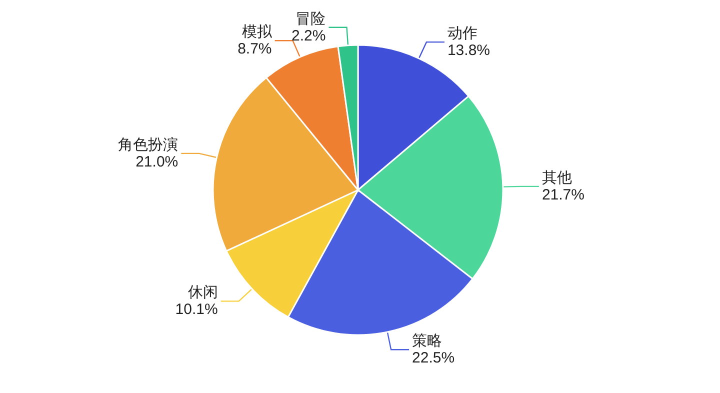 The image size is (720, 393). I want to click on data-label: 13.8%, so click(468, 51).